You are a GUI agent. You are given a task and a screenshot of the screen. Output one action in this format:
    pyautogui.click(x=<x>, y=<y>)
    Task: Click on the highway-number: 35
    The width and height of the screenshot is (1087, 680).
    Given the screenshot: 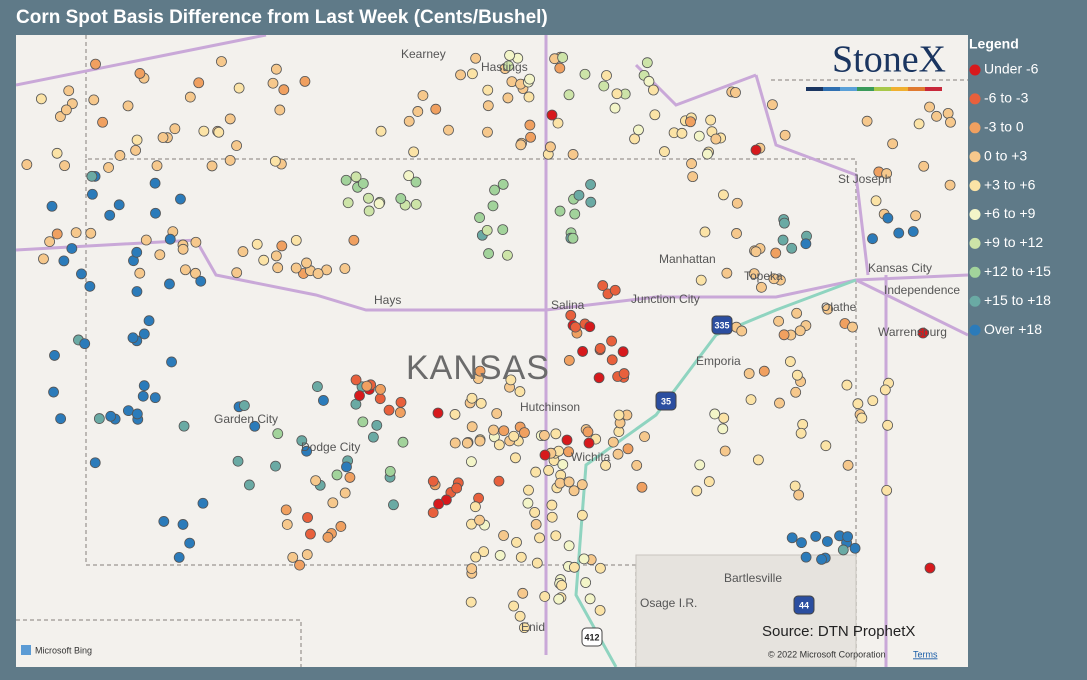 What is the action you would take?
    pyautogui.click(x=666, y=401)
    